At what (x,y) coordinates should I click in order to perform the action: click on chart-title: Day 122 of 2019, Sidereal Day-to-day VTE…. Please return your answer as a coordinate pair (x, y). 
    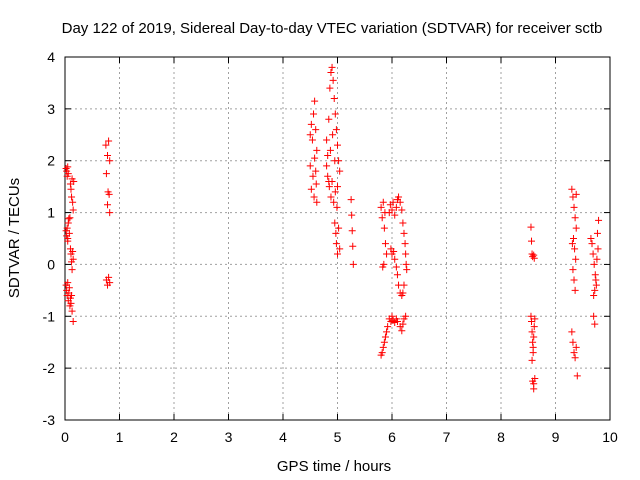
    Looking at the image, I should click on (332, 28).